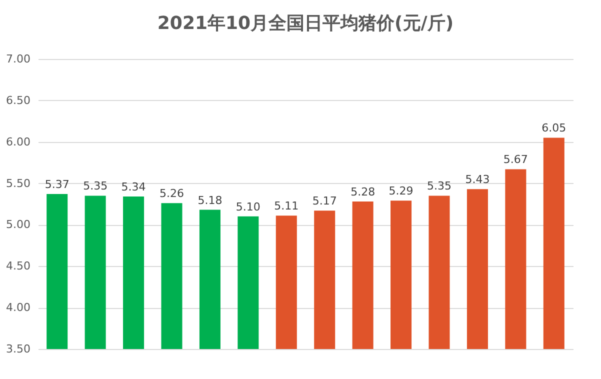 The height and width of the screenshot is (379, 601). What do you see at coordinates (515, 159) in the screenshot?
I see `data-label: 5.67` at bounding box center [515, 159].